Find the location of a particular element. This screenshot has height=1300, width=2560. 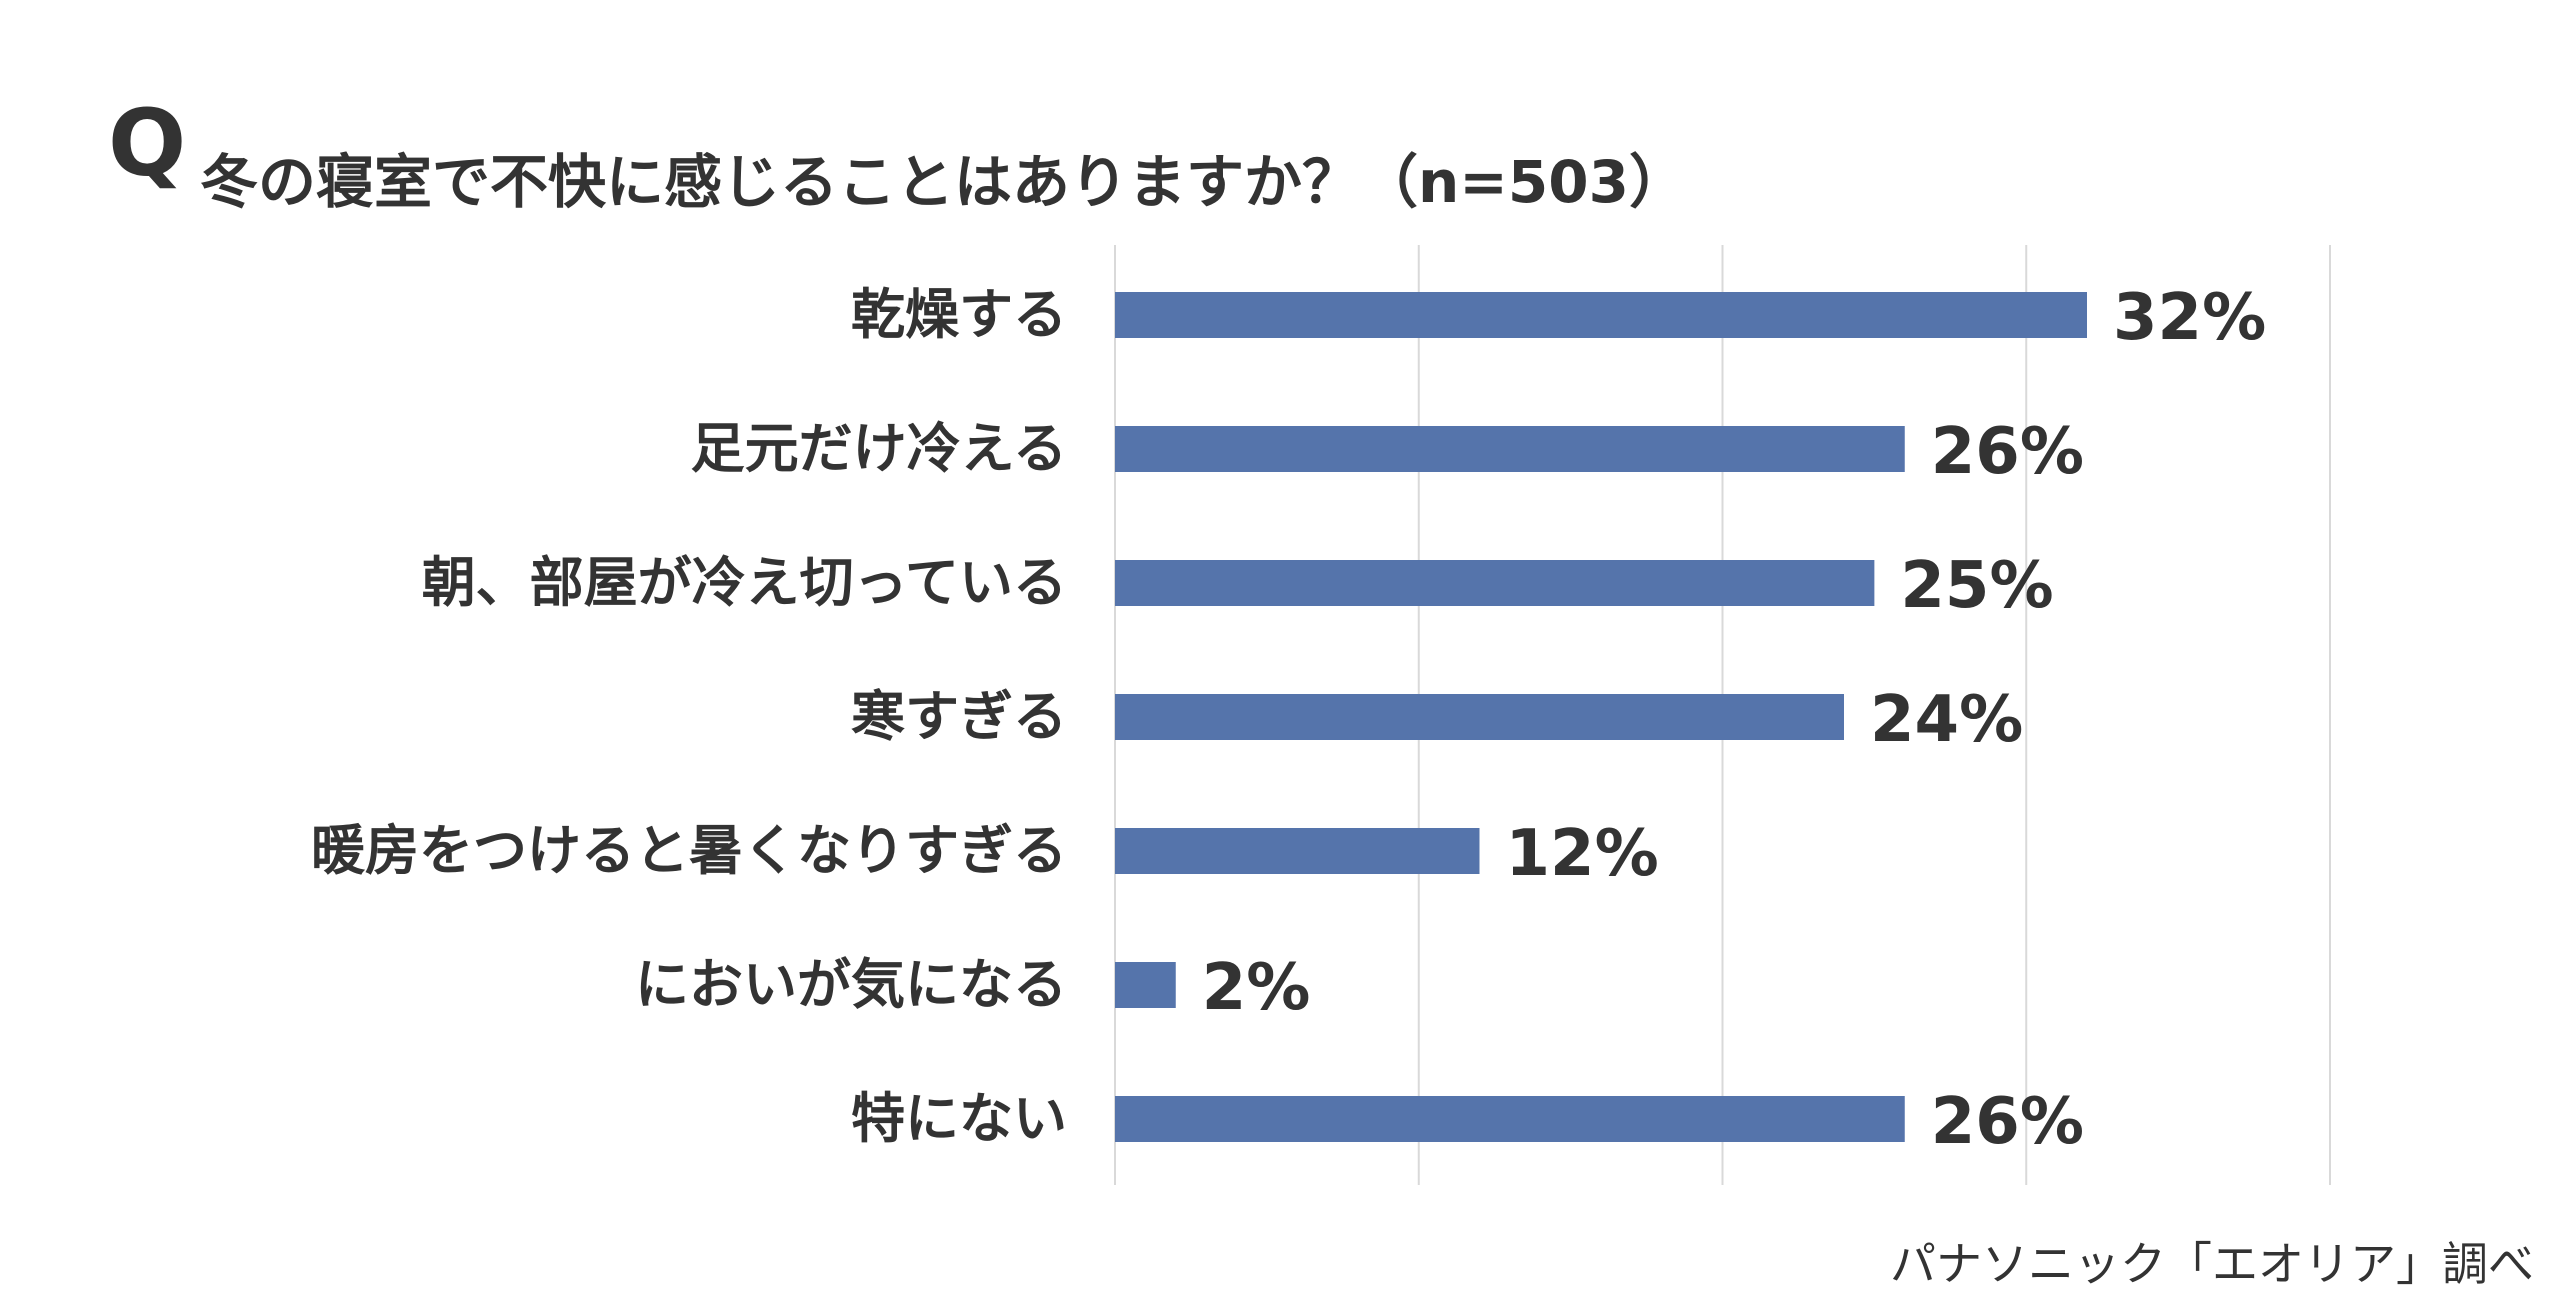

category-label: においが気になる is located at coordinates (851, 984).